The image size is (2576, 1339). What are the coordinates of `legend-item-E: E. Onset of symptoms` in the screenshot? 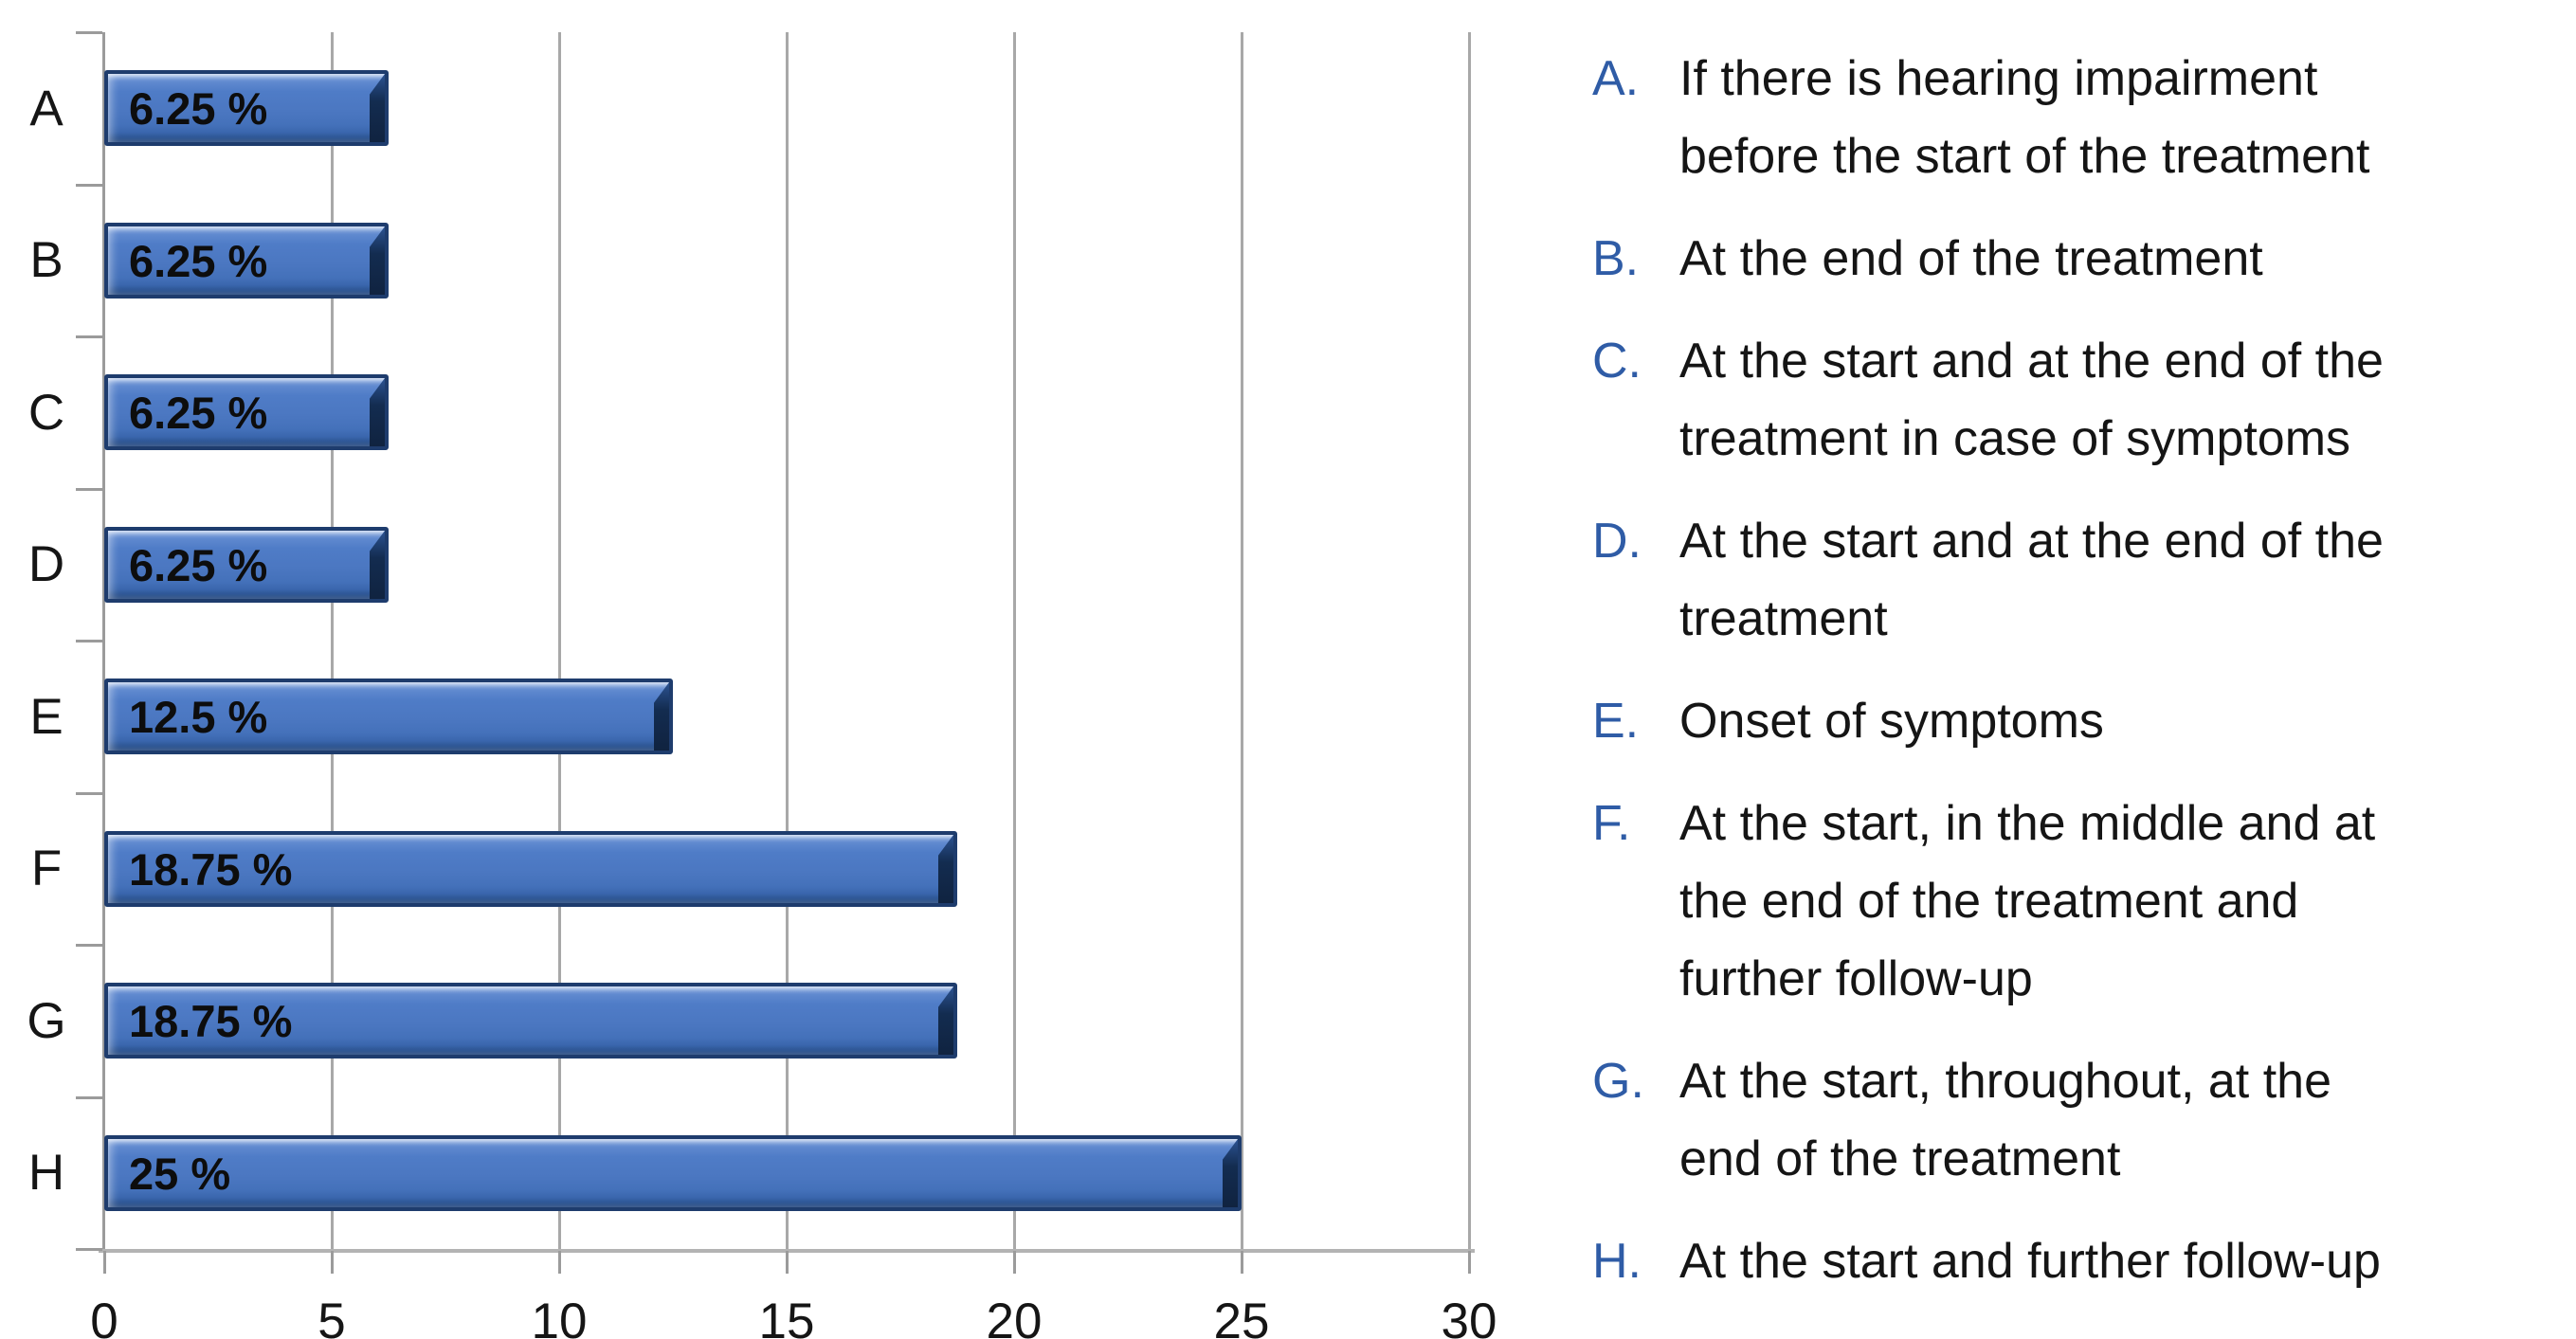 It's located at (2084, 721).